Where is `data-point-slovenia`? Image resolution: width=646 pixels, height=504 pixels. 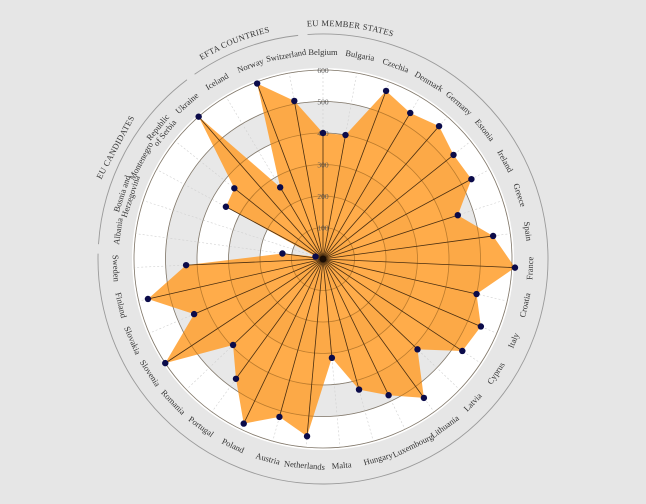 data-point-slovenia is located at coordinates (165, 363).